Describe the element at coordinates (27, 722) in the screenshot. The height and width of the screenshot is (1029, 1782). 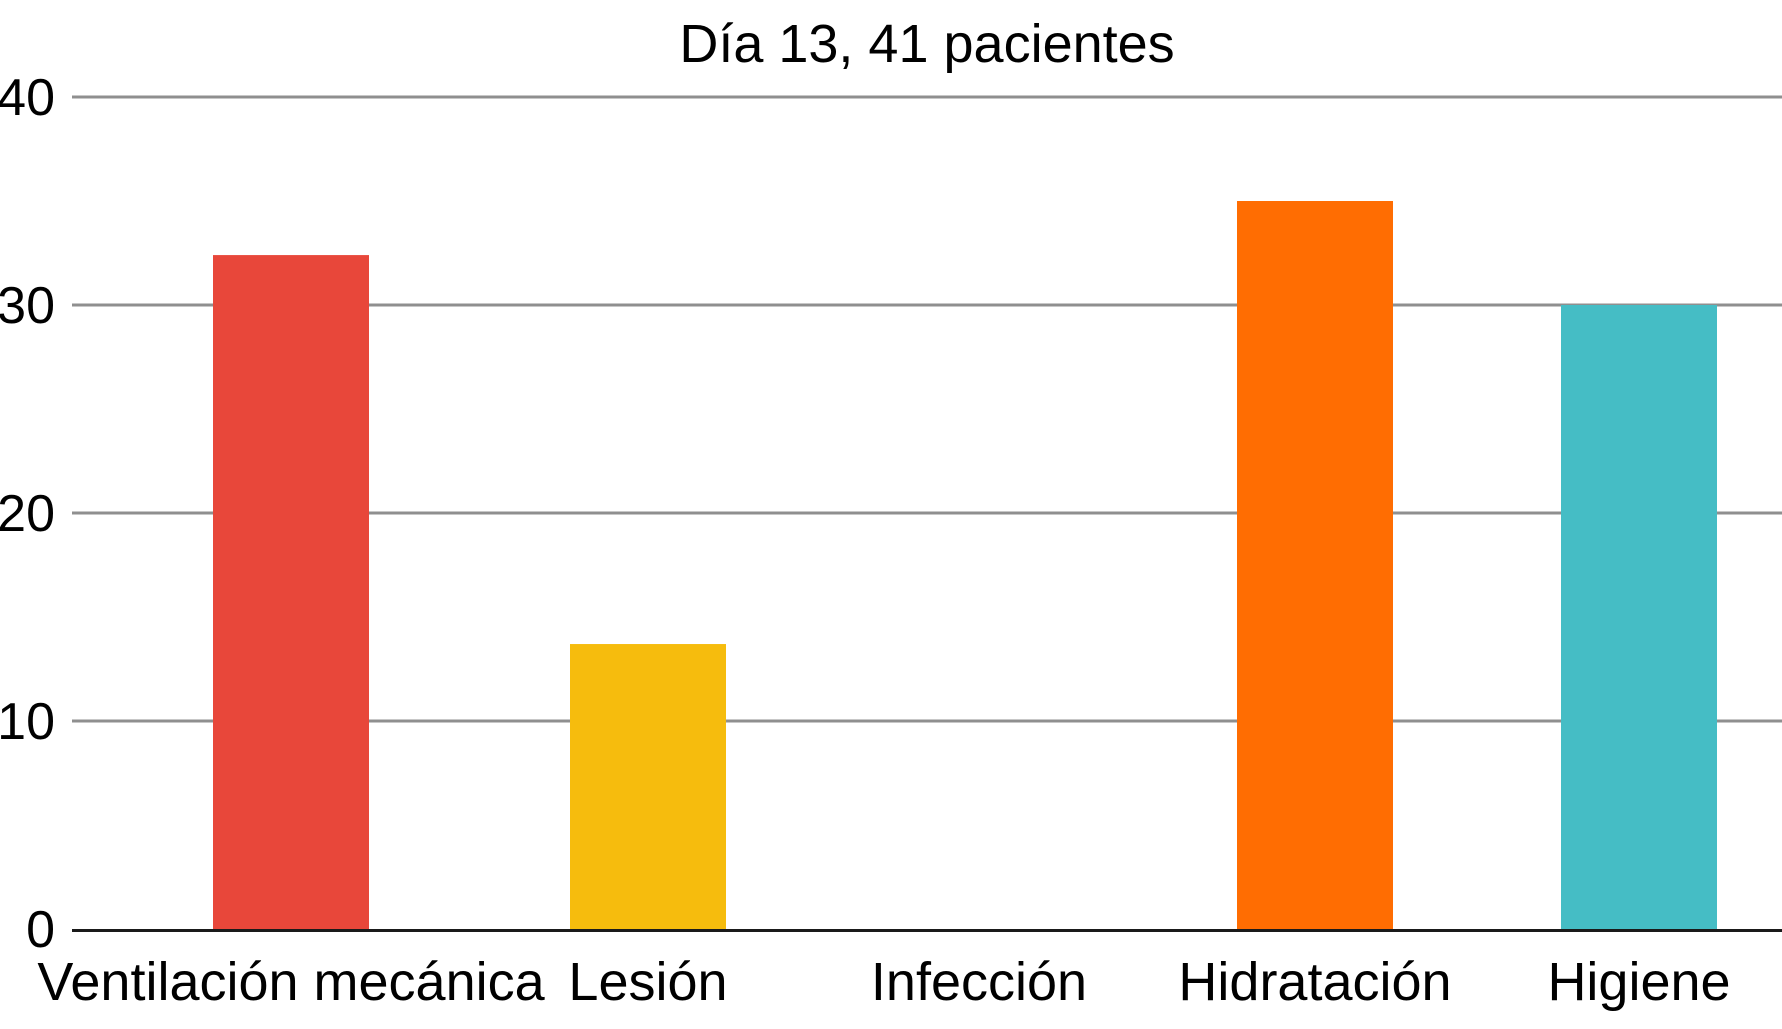
I see `y-tick-label-10: 10` at that location.